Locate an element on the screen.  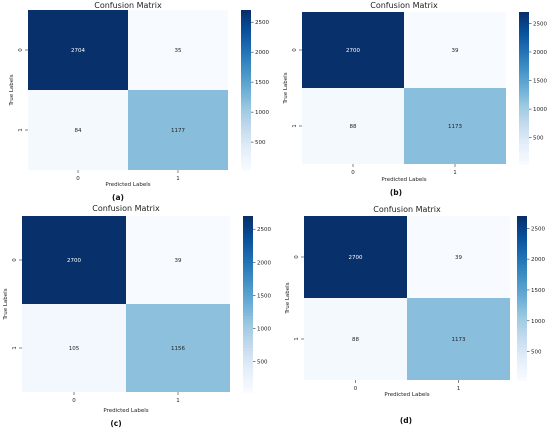
colorbar: 500 1000 1500 2000 2500 is located at coordinates (531, 298).